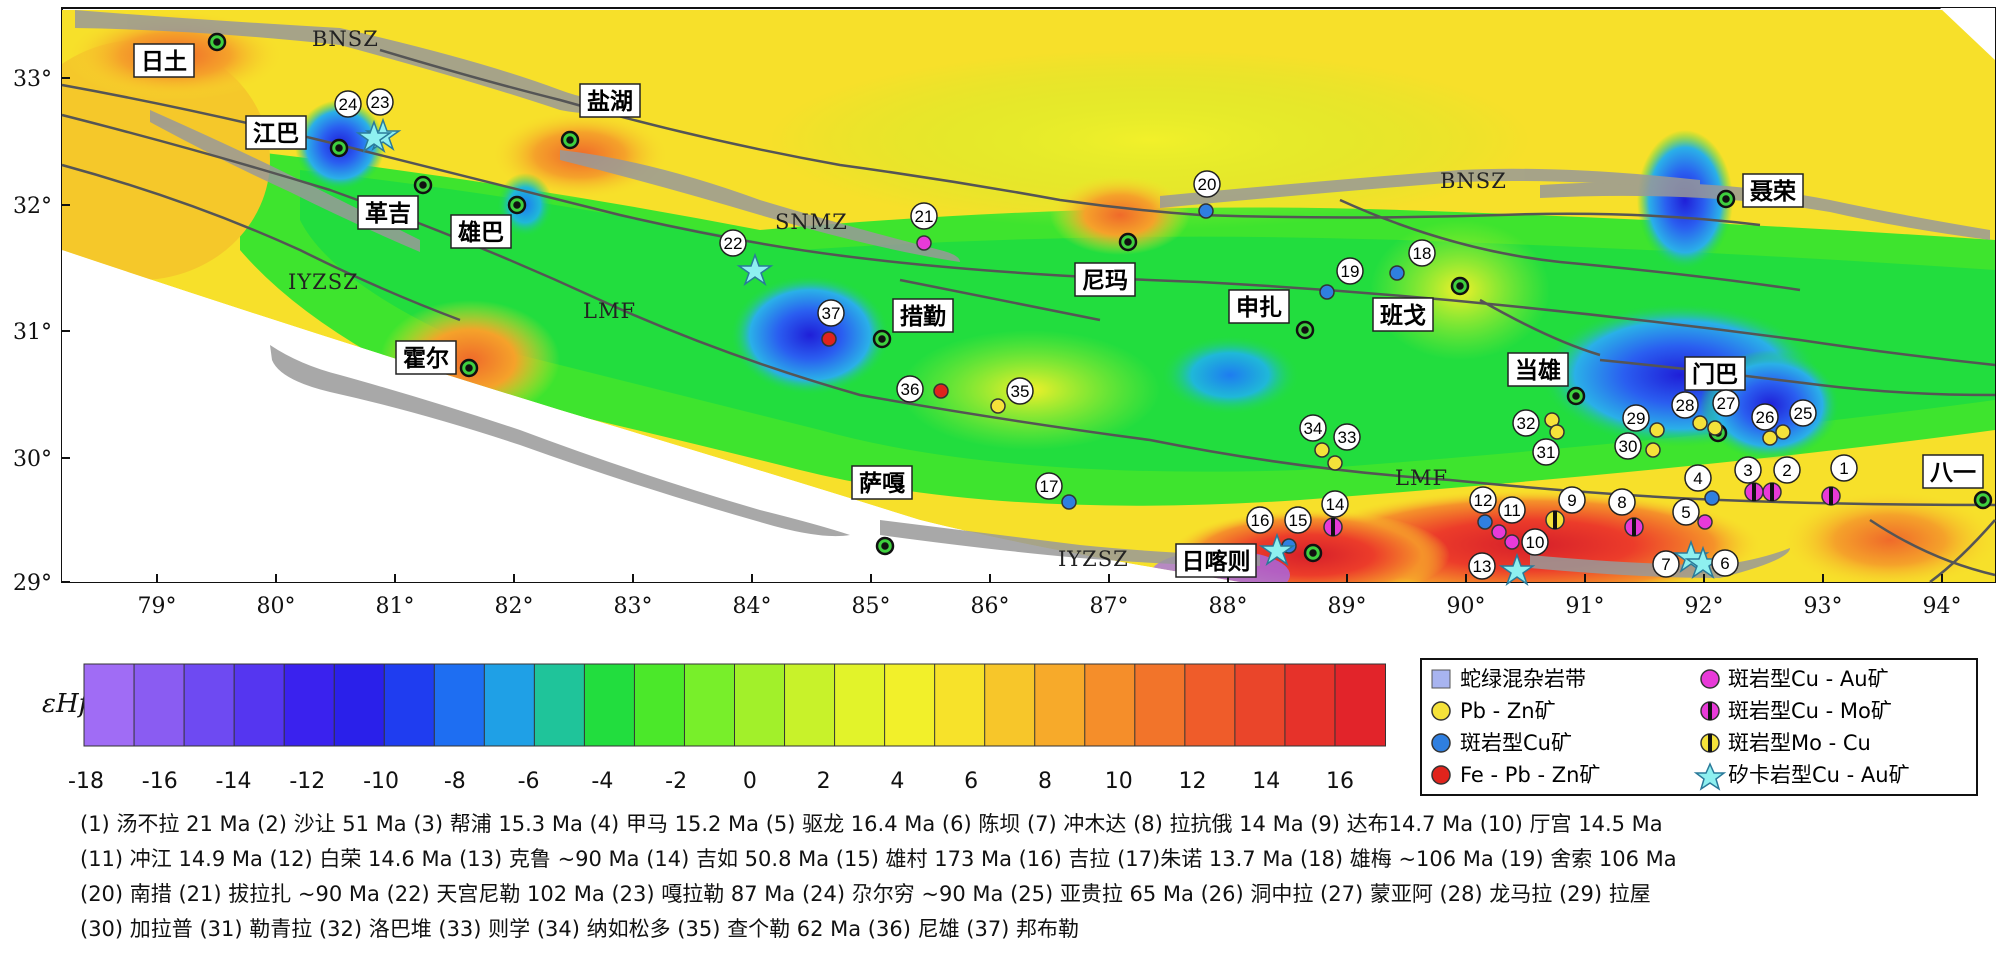 The image size is (2008, 954). Describe the element at coordinates (1350, 271) in the screenshot. I see `svg-text: 19` at that location.